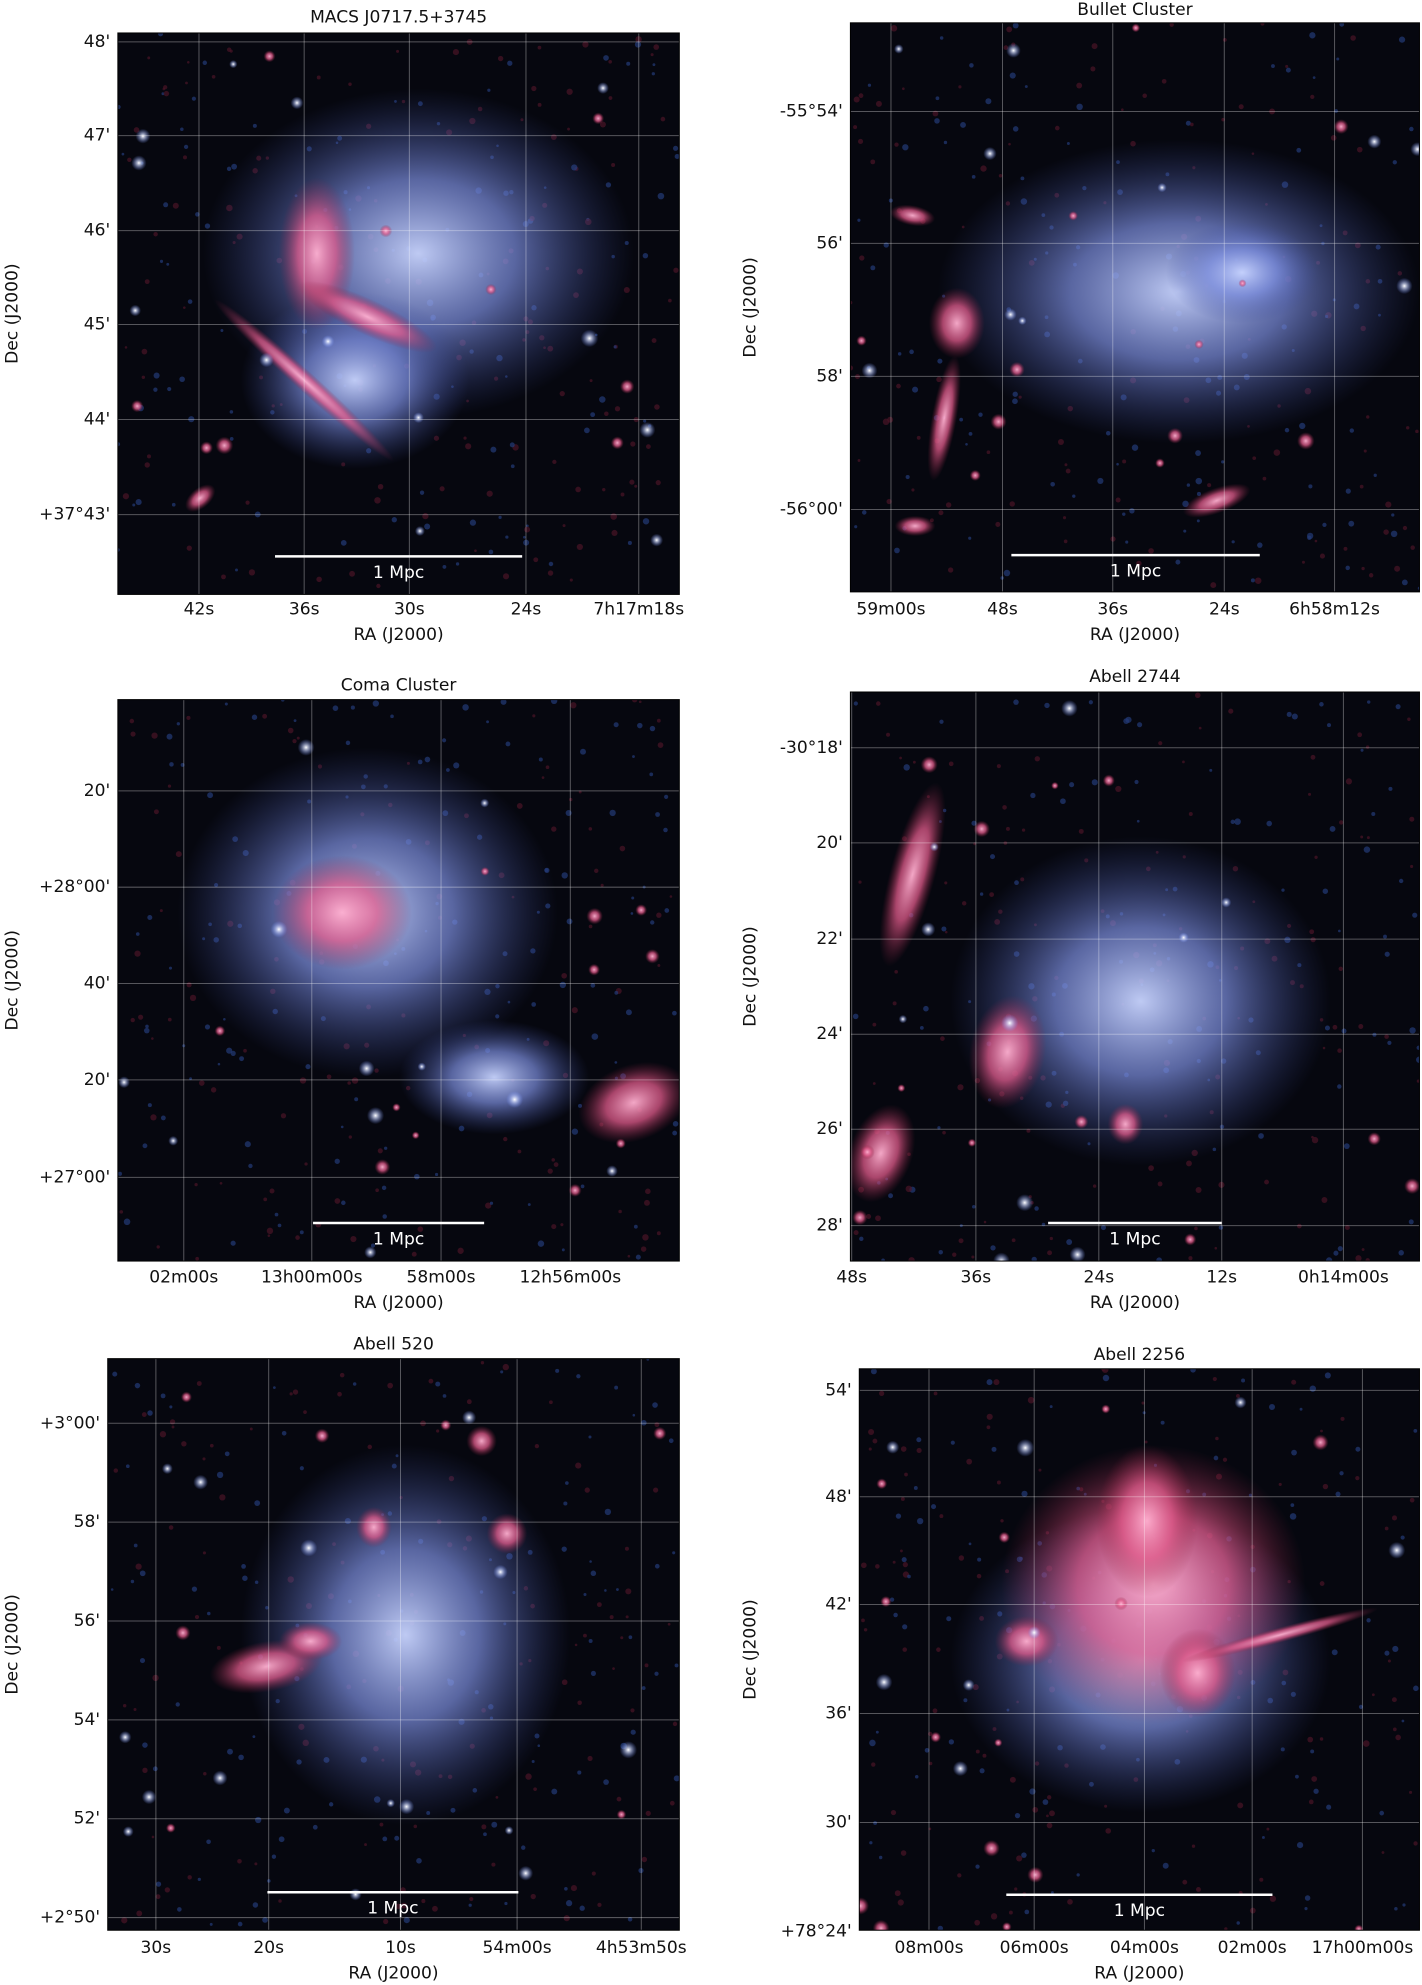 This screenshot has width=1422, height=1985. Describe the element at coordinates (70, 1918) in the screenshot. I see `y-tick-label: +2°50'` at that location.